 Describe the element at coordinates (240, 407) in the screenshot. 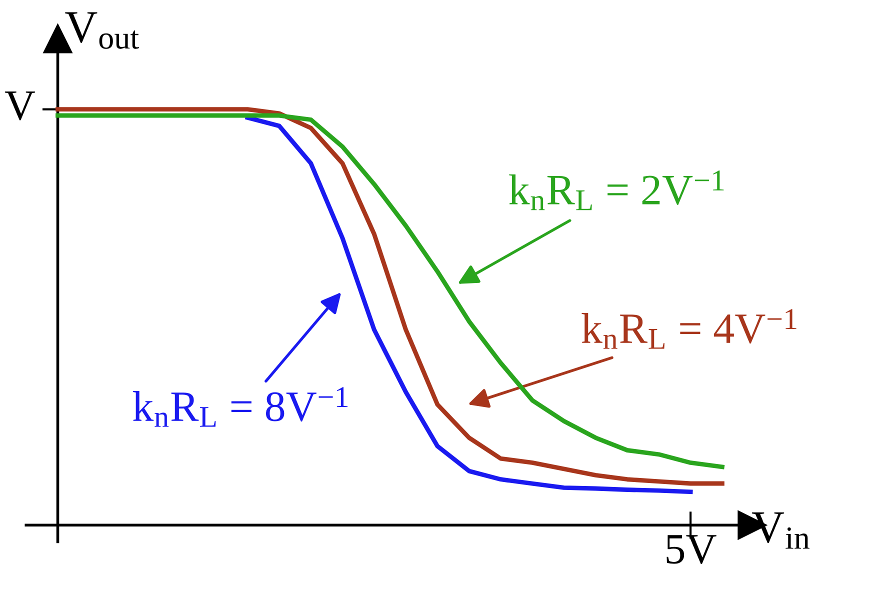

I see `annotation: k$_{n}$R$_{L}$ = 8V$^{−1}$` at that location.